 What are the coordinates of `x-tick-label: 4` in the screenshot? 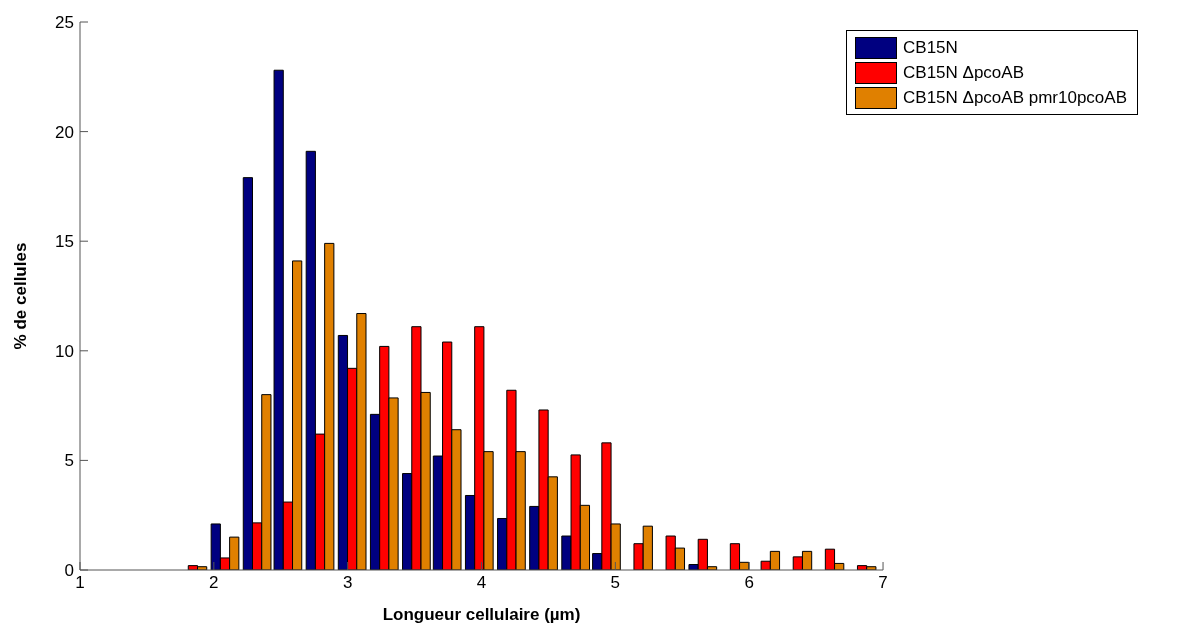 It's located at (481, 583).